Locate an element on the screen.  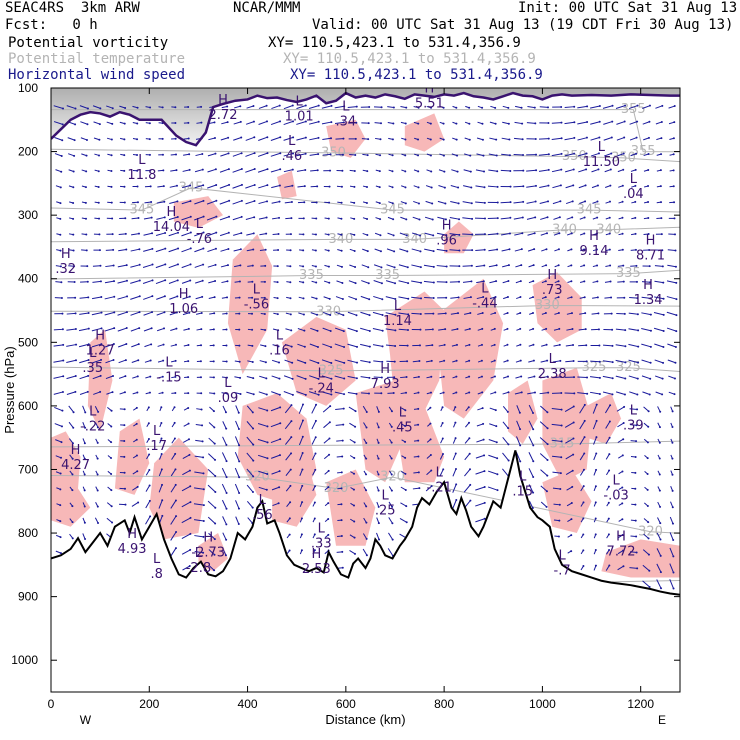
field-name-wind: Horizontal wind speed is located at coordinates (97, 75).